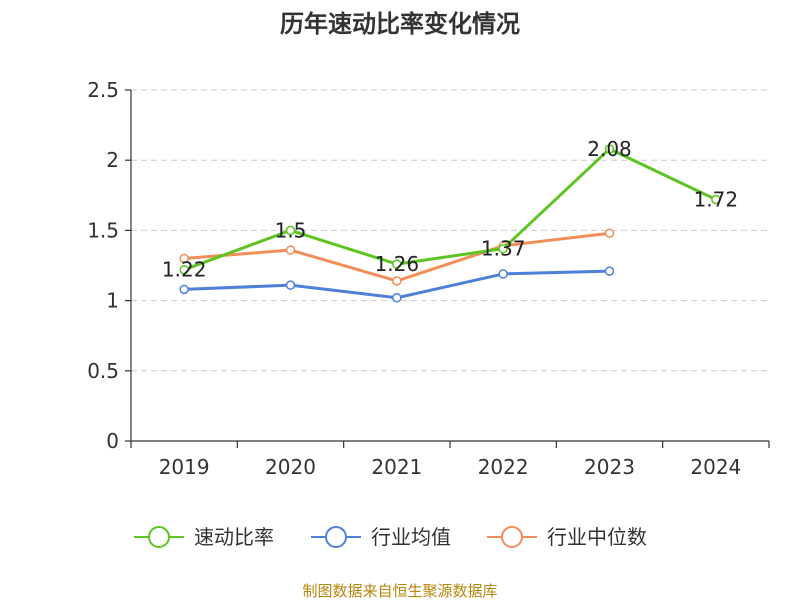 The width and height of the screenshot is (800, 600). I want to click on data-label: 2.08, so click(609, 149).